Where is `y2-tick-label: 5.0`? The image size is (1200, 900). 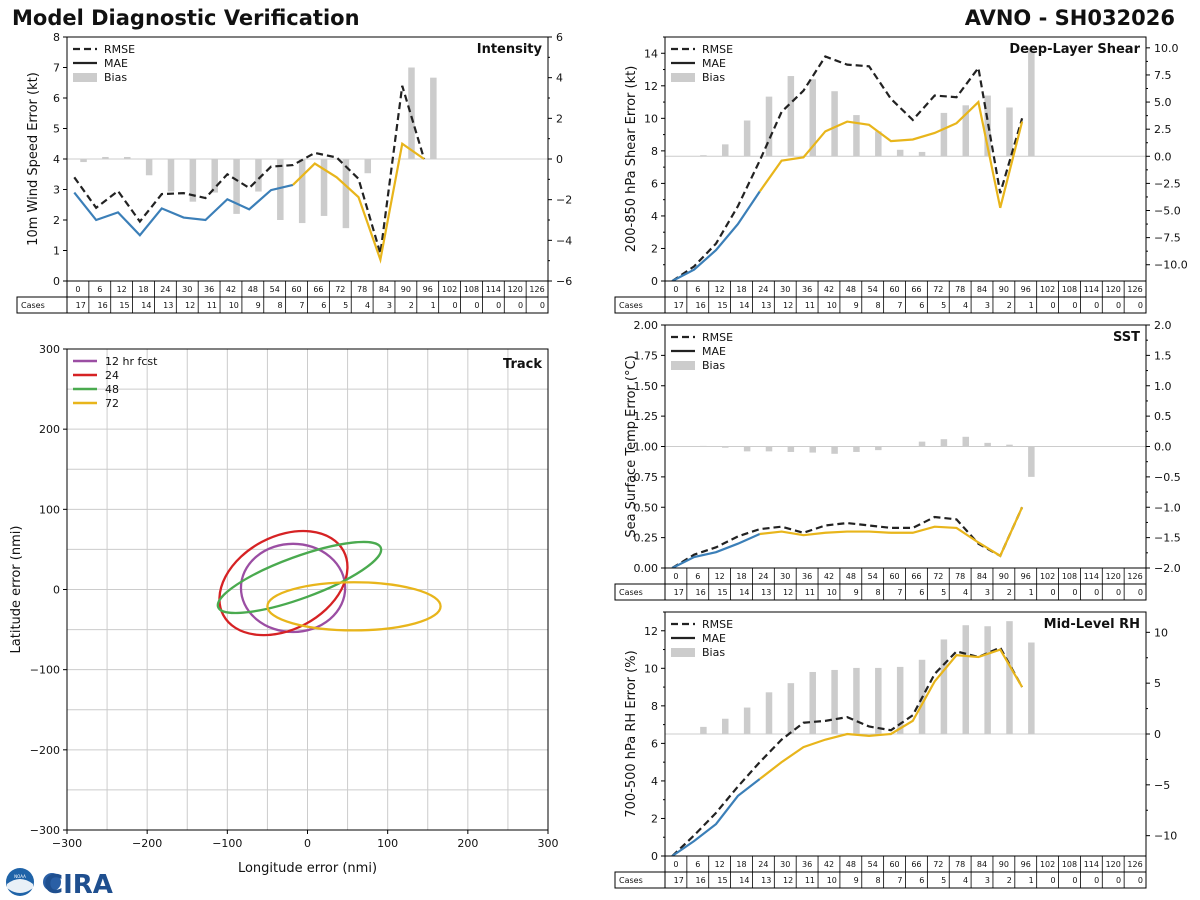
y2-tick-label: 5.0 is located at coordinates (1163, 102).